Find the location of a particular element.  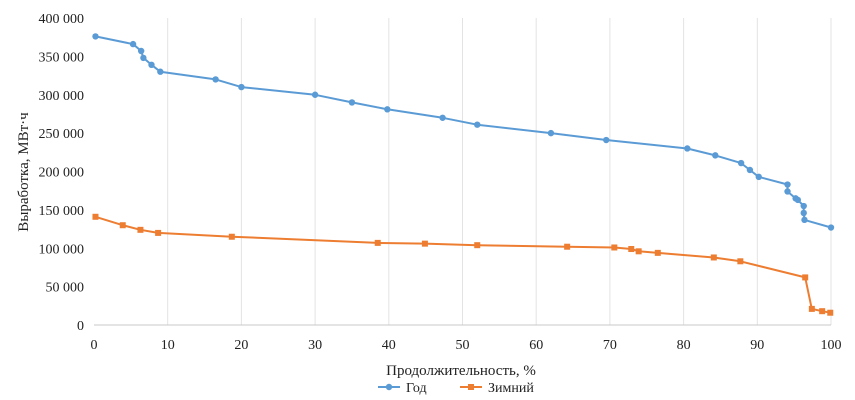

legend-label: Зимний is located at coordinates (511, 388).